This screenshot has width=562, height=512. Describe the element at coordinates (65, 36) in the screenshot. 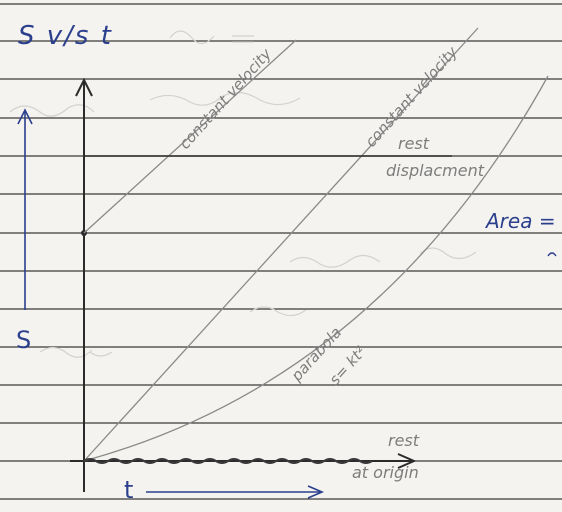

I see `diagram-title: S v/s t` at that location.